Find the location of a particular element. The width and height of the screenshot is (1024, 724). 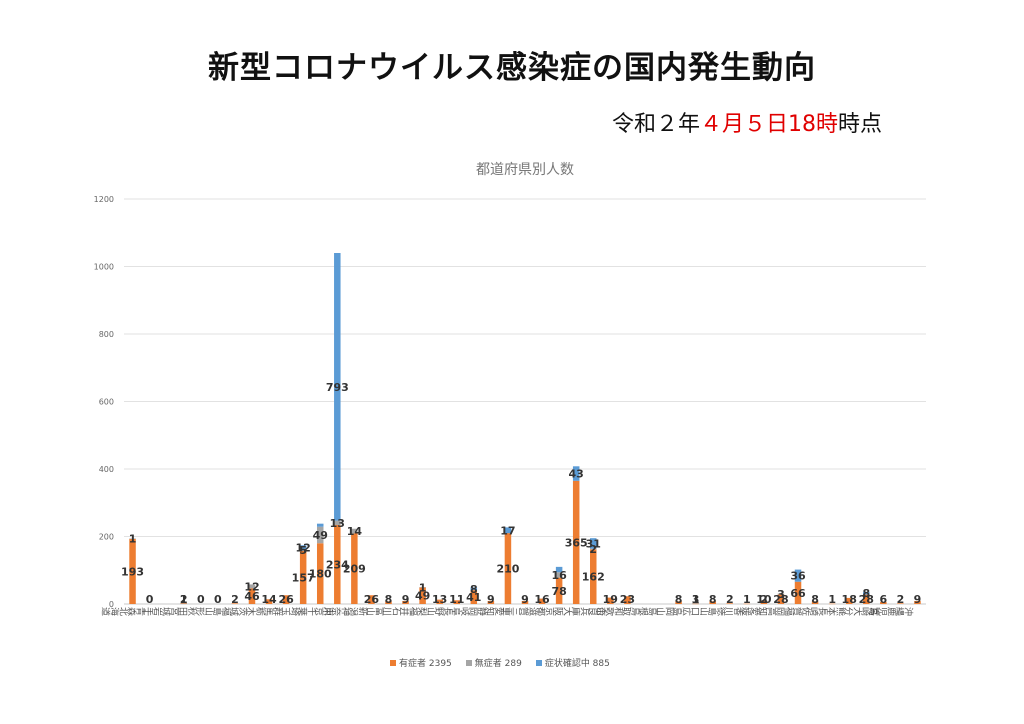

y-tick-label: 1000 is located at coordinates (104, 267).